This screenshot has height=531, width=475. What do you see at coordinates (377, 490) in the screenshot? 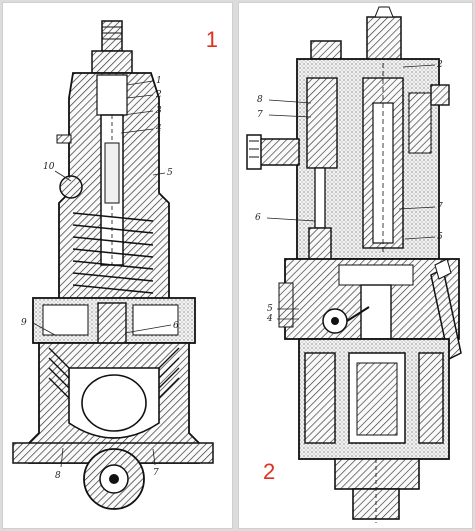
I see `bottom-base` at bounding box center [377, 490].